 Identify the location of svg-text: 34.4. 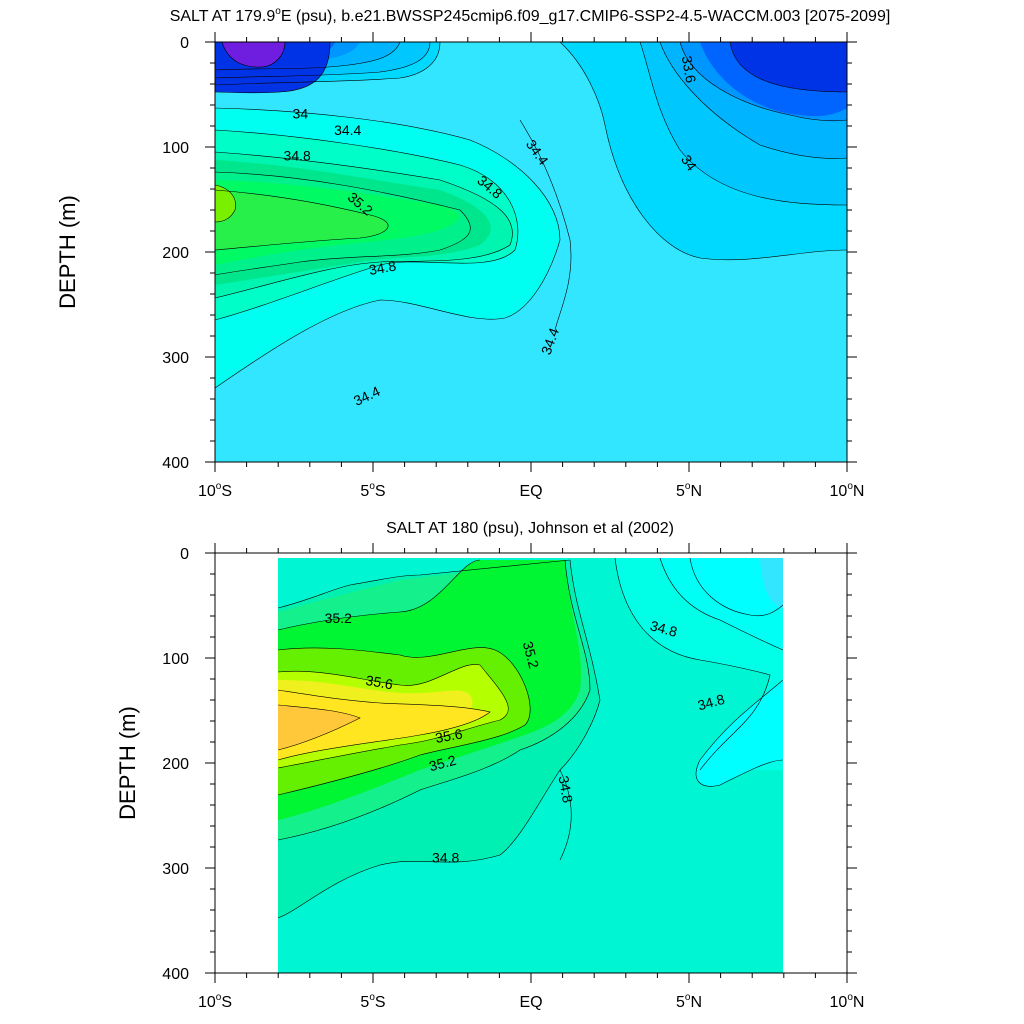
(347, 130).